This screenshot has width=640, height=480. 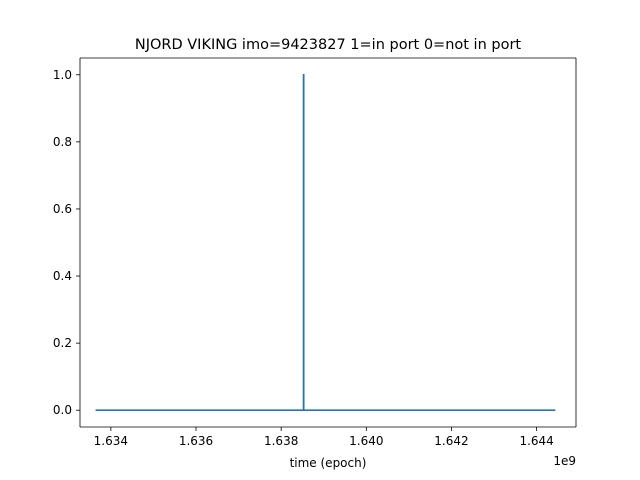 I want to click on x-tick-label: 1.644, so click(x=536, y=441).